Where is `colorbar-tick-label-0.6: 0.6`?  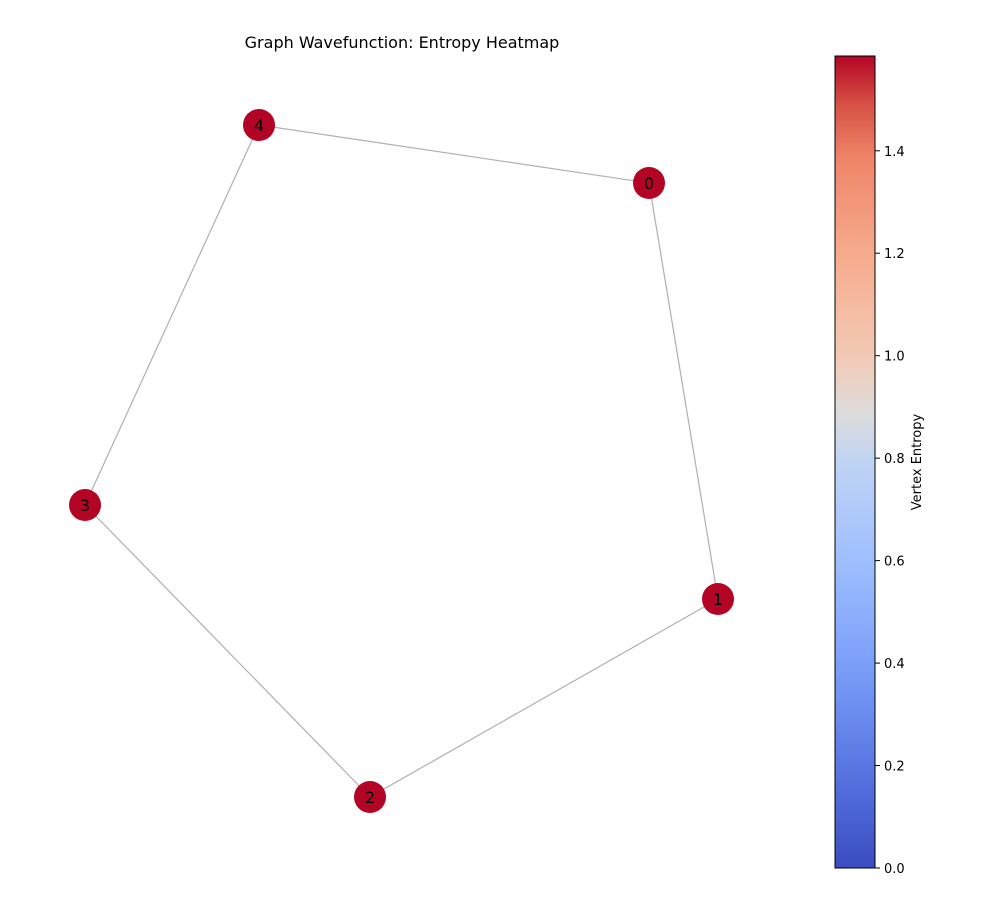
colorbar-tick-label-0.6: 0.6 is located at coordinates (894, 562).